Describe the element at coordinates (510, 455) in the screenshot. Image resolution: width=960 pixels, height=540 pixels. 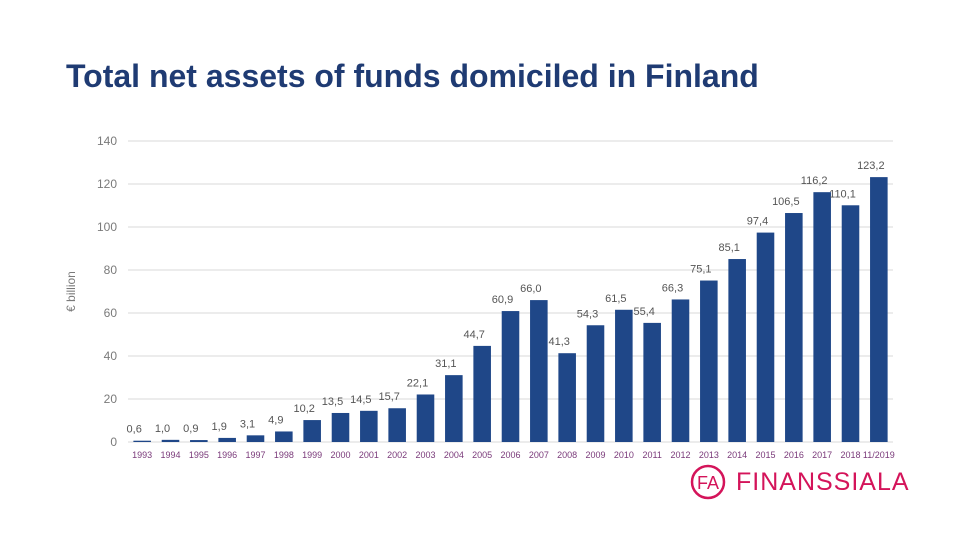
I see `x-tick-label: 2006` at that location.